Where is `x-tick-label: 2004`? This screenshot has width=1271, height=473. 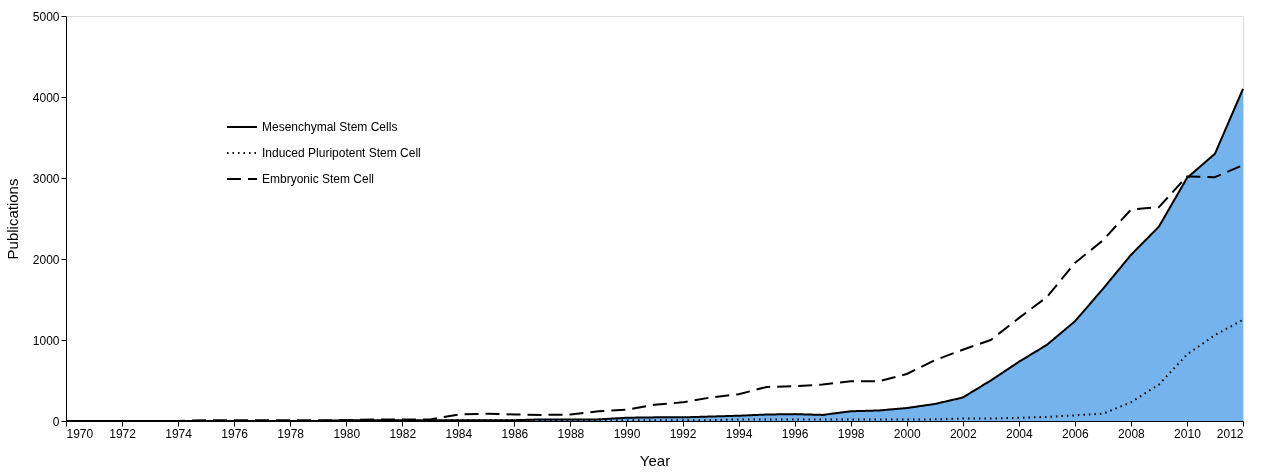 x-tick-label: 2004 is located at coordinates (1019, 433).